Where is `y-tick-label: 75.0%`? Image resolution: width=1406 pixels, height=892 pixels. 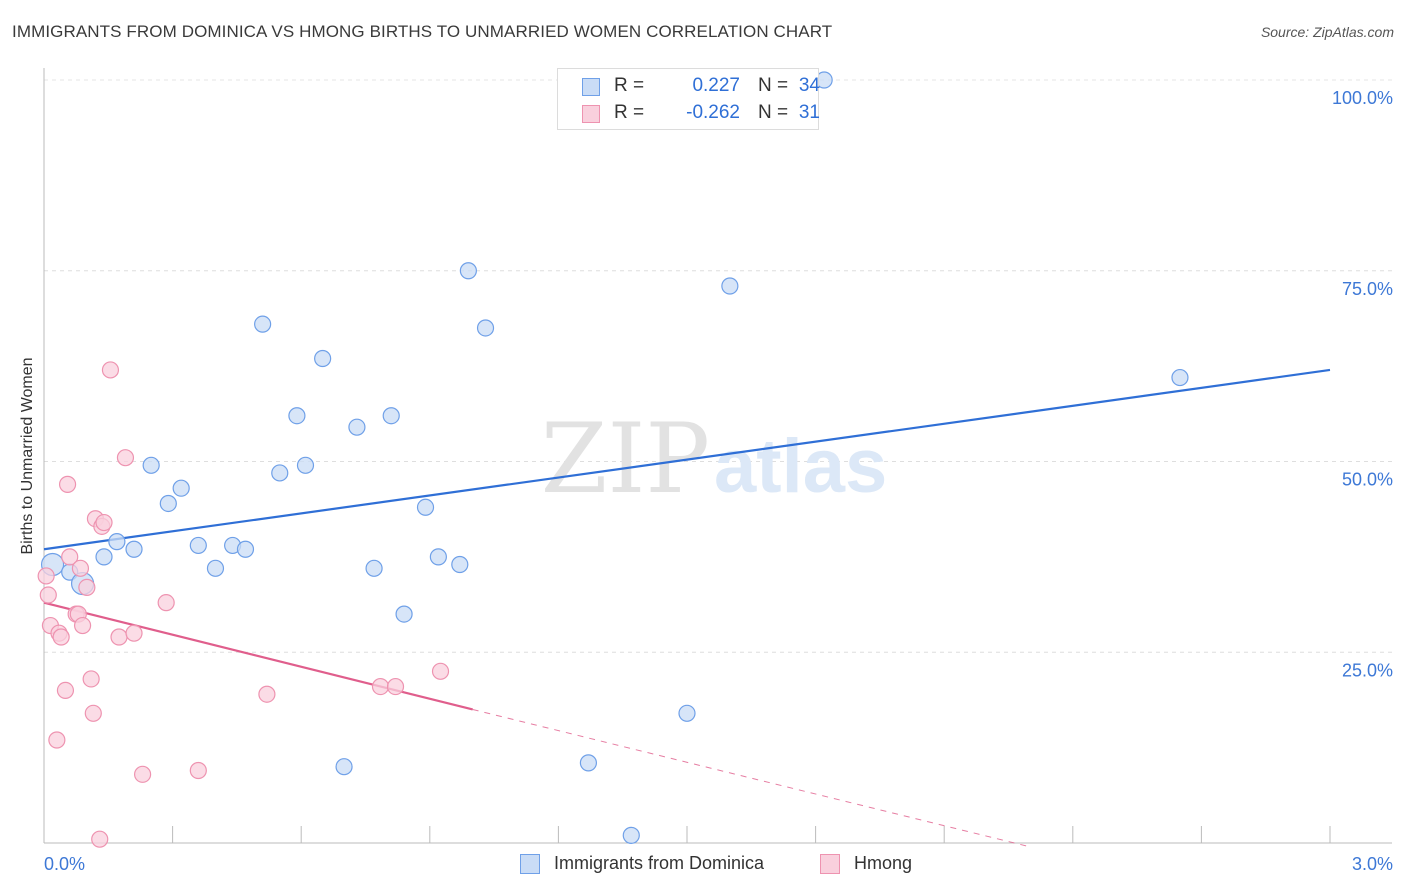 y-tick-label: 75.0% is located at coordinates (1367, 289).